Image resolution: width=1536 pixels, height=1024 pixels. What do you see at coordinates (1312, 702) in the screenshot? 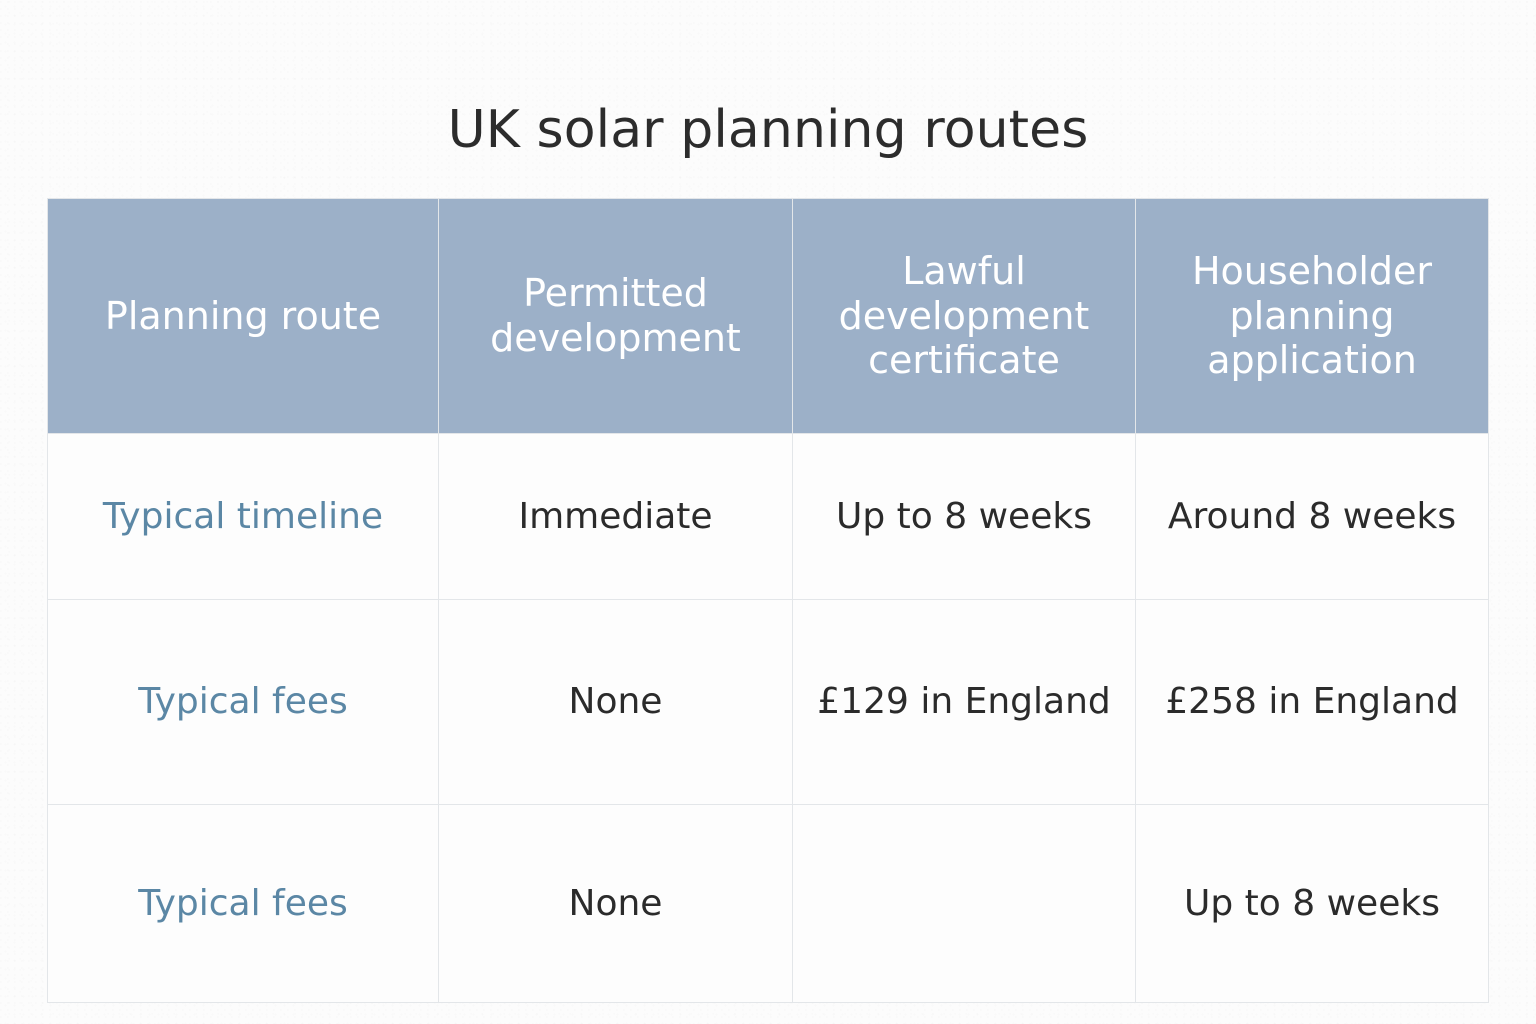
I see `cell-fees-householder-planning-application: £258 in England` at bounding box center [1312, 702].